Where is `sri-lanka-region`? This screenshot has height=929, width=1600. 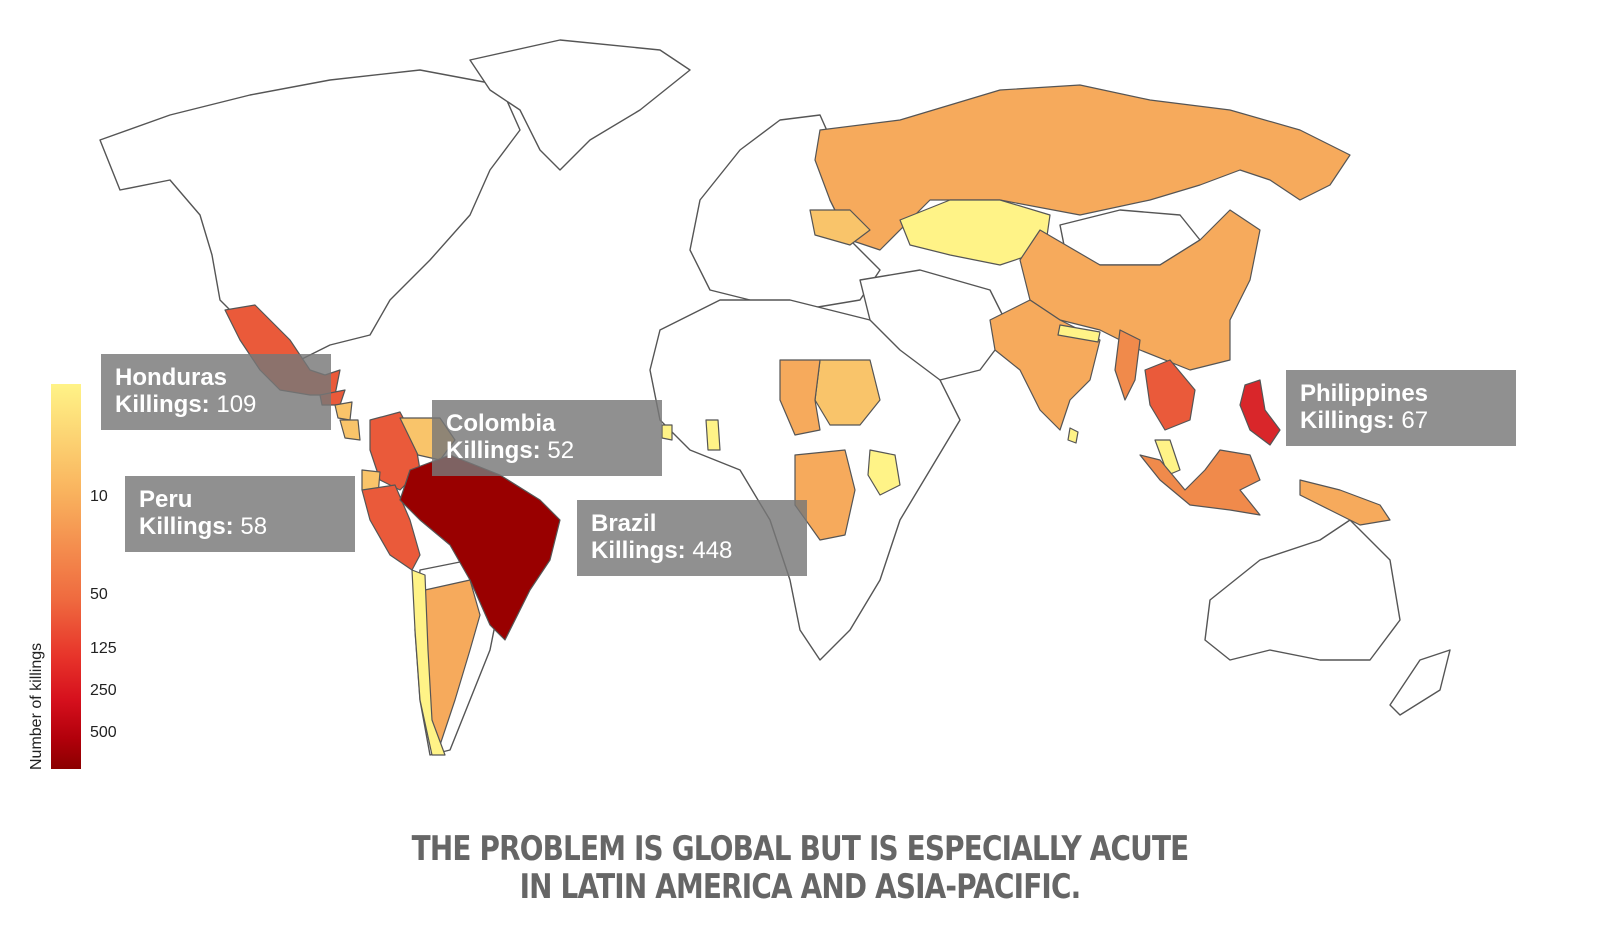 sri-lanka-region is located at coordinates (1073, 435).